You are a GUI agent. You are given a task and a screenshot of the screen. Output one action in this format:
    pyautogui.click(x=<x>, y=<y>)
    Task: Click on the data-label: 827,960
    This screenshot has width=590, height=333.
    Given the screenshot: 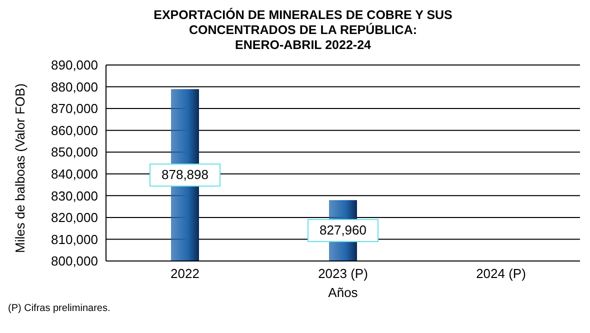 What is the action you would take?
    pyautogui.click(x=343, y=230)
    